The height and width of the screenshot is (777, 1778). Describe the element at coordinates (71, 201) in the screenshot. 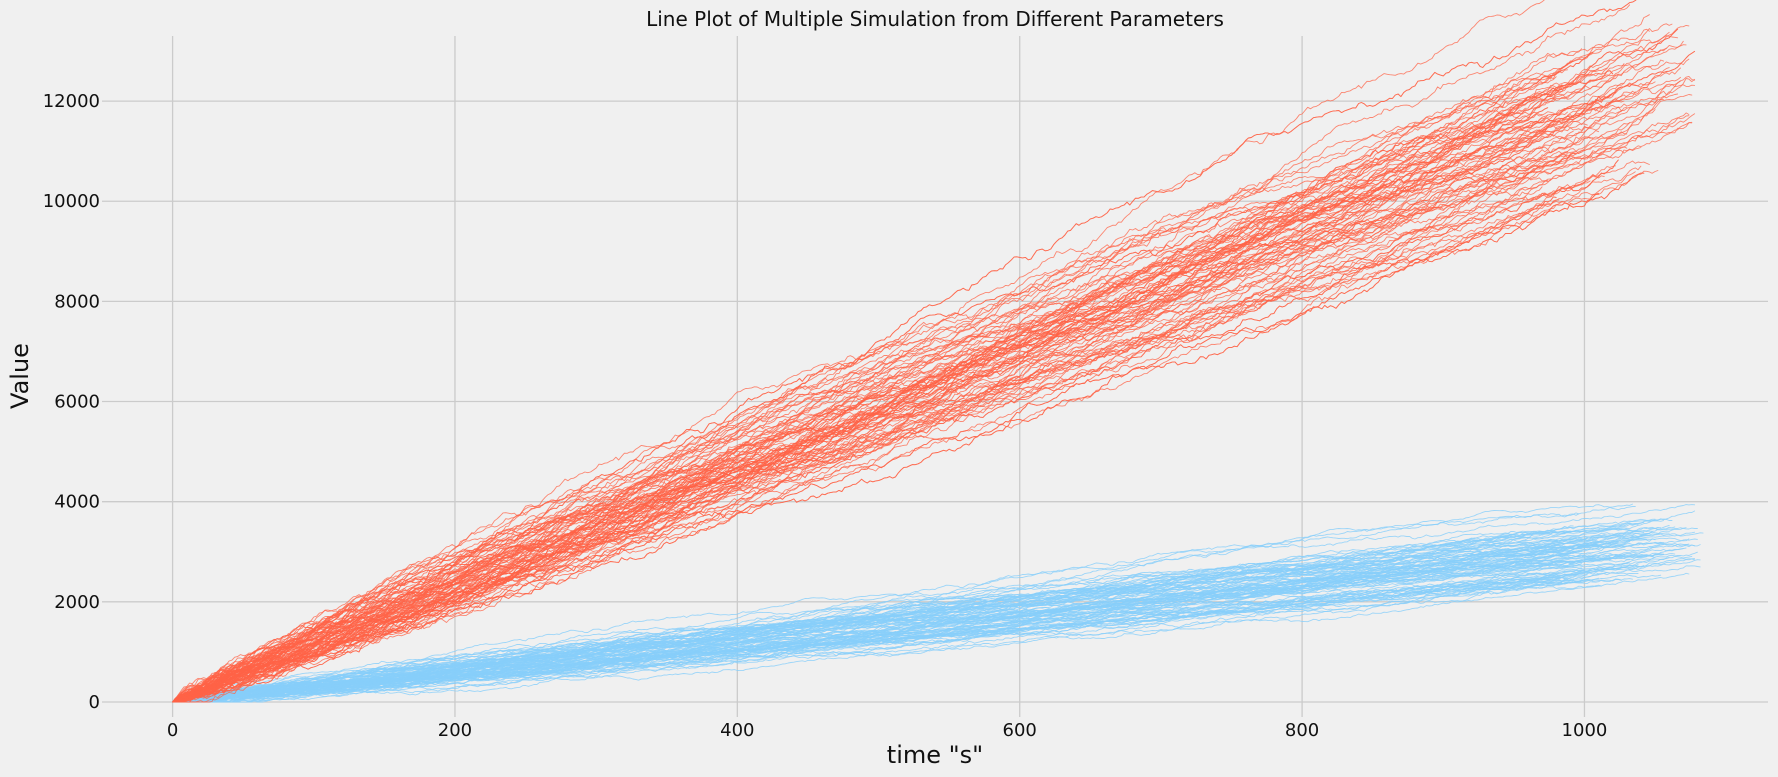

I see `y-tick-label: 10000` at that location.